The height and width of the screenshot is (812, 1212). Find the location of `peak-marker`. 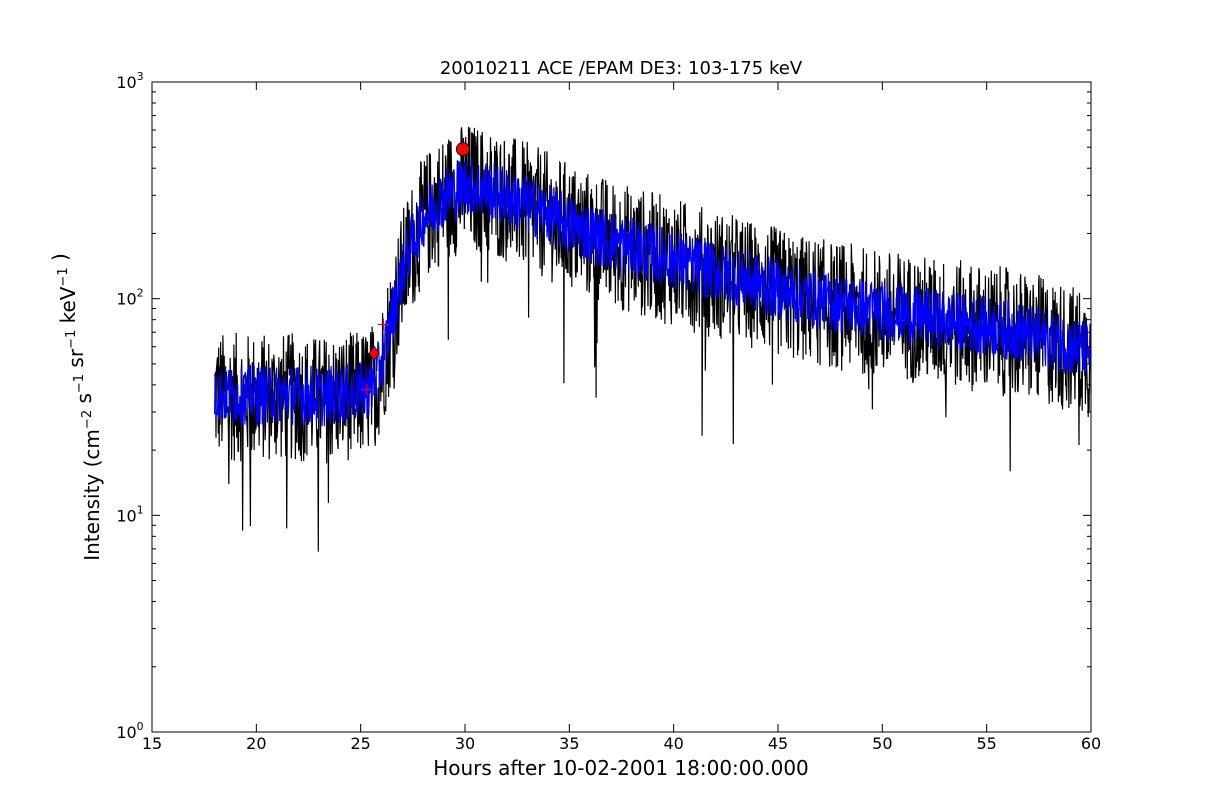

peak-marker is located at coordinates (462, 149).